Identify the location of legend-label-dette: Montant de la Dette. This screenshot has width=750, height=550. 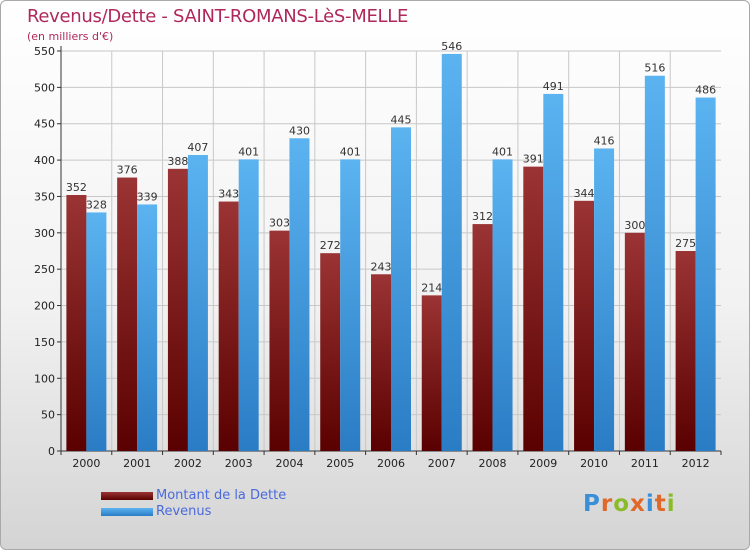
(221, 495).